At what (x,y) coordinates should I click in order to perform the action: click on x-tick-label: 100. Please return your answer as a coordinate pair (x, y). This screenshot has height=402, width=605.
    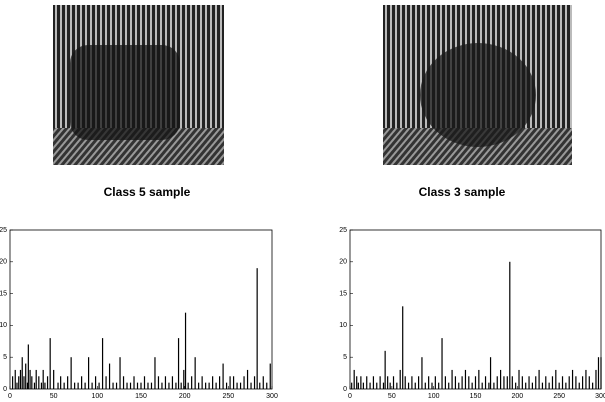
    Looking at the image, I should click on (97, 396).